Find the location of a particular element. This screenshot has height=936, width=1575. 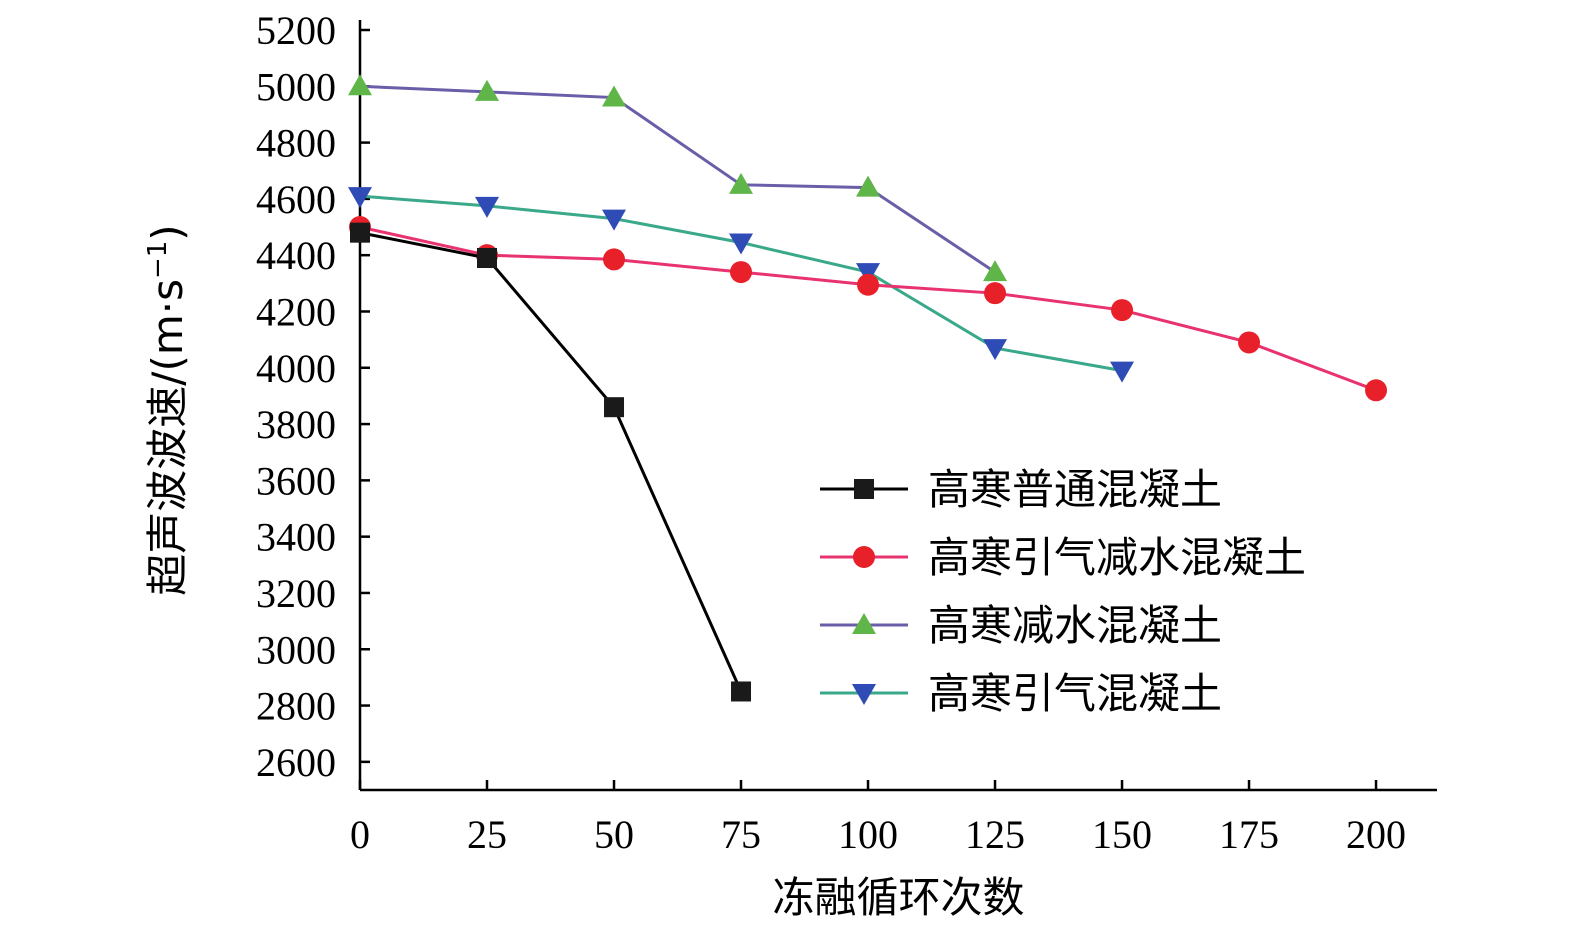

x-tick-label: 25 is located at coordinates (487, 834).